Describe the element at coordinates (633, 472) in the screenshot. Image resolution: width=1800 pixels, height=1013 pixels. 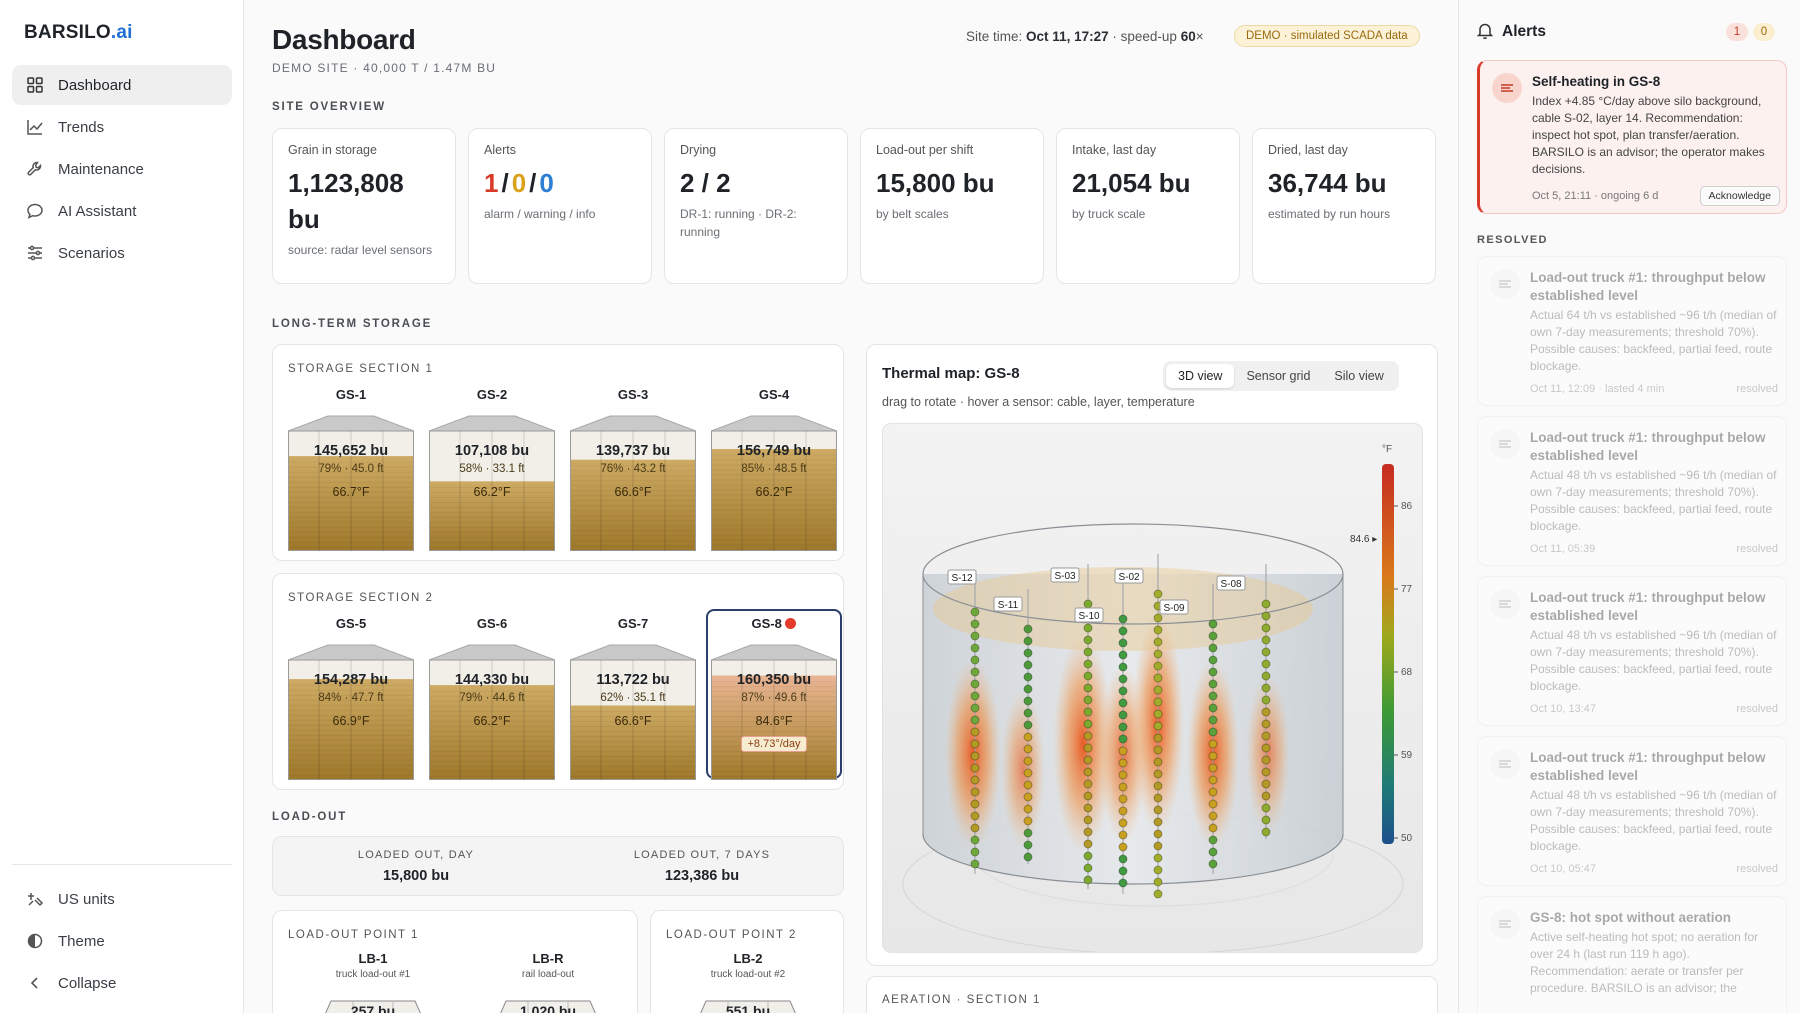
I see `silo-gs-3: GS-3 139,737 bu 76% · 43.2 ft 66.6°F` at that location.